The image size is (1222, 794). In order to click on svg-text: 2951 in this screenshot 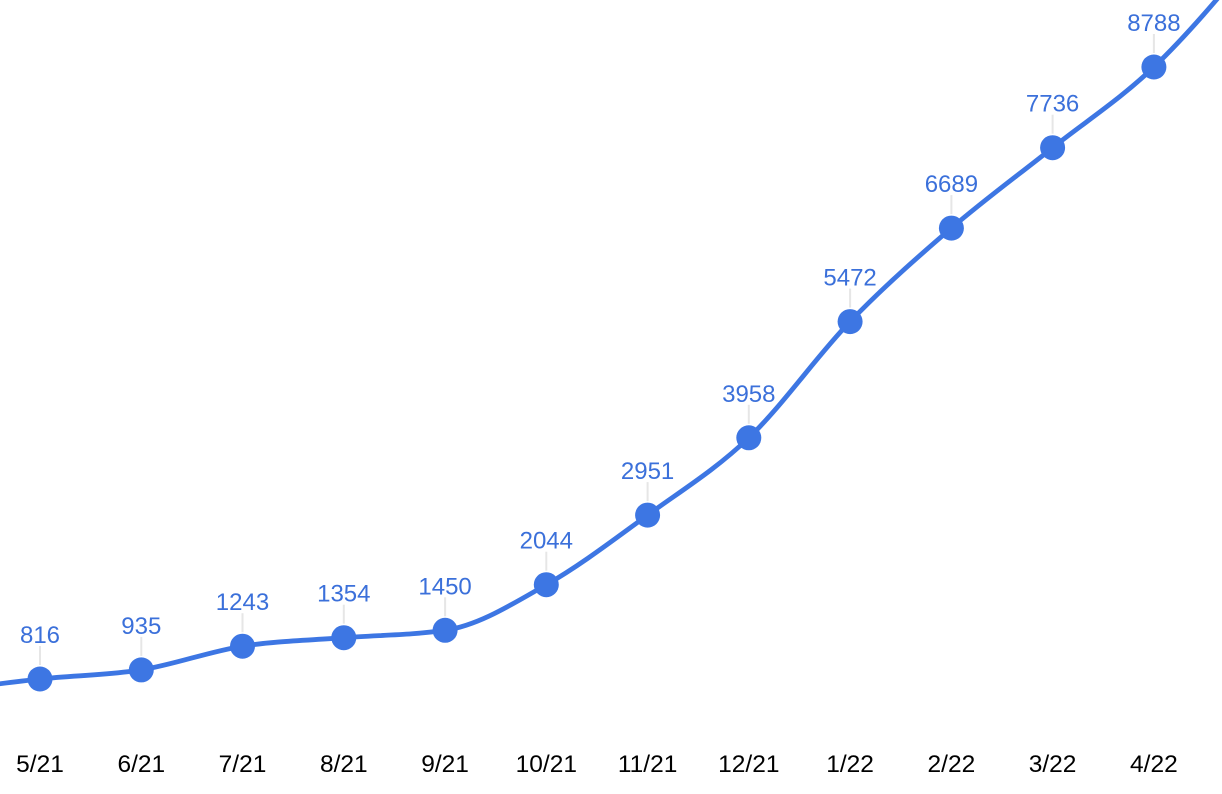, I will do `click(647, 471)`.